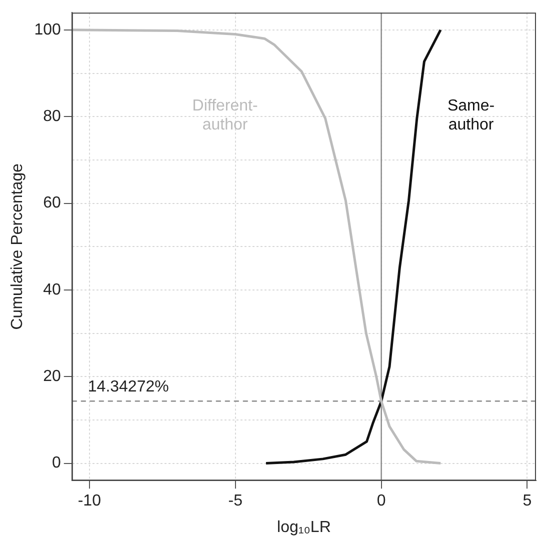 This screenshot has height=543, width=538. What do you see at coordinates (17, 246) in the screenshot?
I see `y-axis-title: Cumulative Percentage` at bounding box center [17, 246].